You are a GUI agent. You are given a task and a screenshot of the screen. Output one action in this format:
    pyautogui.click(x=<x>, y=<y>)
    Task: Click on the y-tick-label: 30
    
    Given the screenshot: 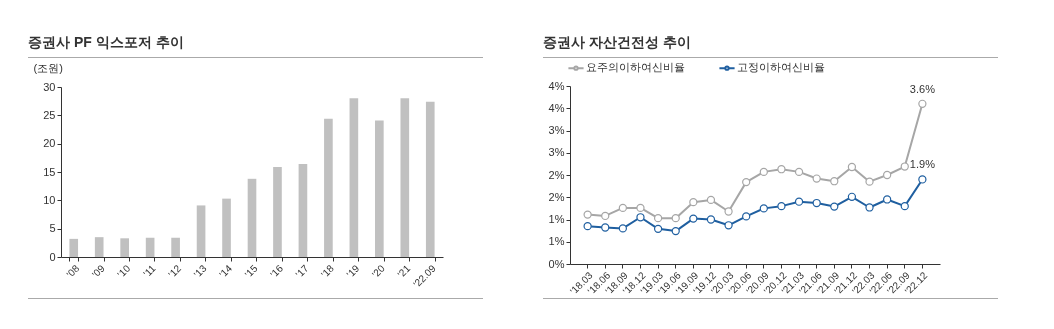 What is the action you would take?
    pyautogui.click(x=49, y=86)
    